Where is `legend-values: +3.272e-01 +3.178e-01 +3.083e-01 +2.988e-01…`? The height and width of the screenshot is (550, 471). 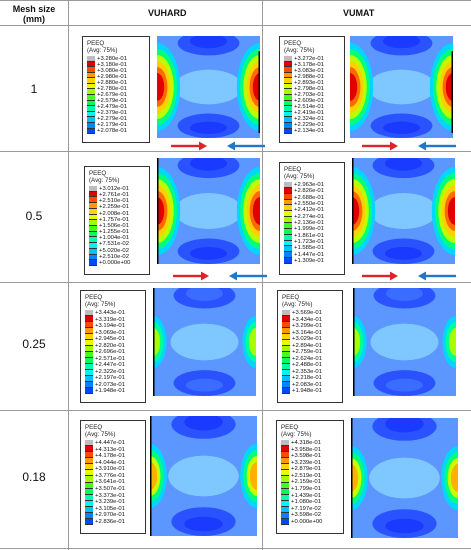 legend-values: +3.272e-01 +3.178e-01 +3.083e-01 +2.988e-01… is located at coordinates (309, 95).